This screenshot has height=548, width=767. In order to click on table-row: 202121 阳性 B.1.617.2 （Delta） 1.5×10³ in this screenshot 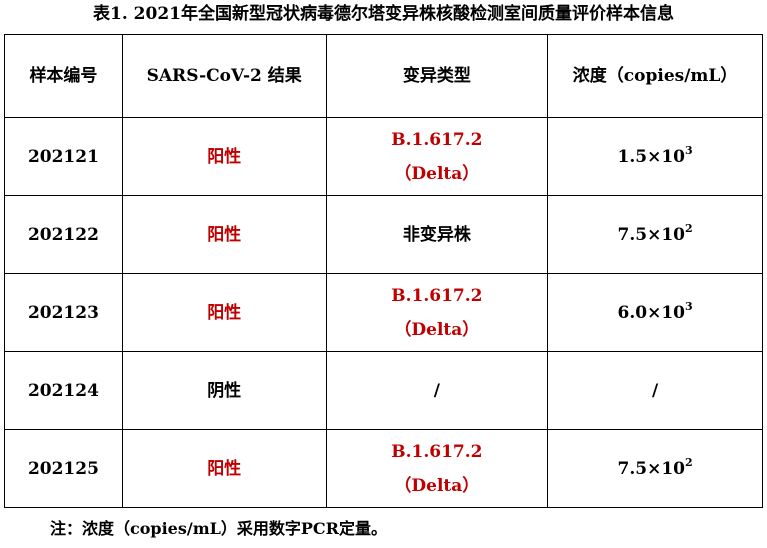, I will do `click(383, 156)`.